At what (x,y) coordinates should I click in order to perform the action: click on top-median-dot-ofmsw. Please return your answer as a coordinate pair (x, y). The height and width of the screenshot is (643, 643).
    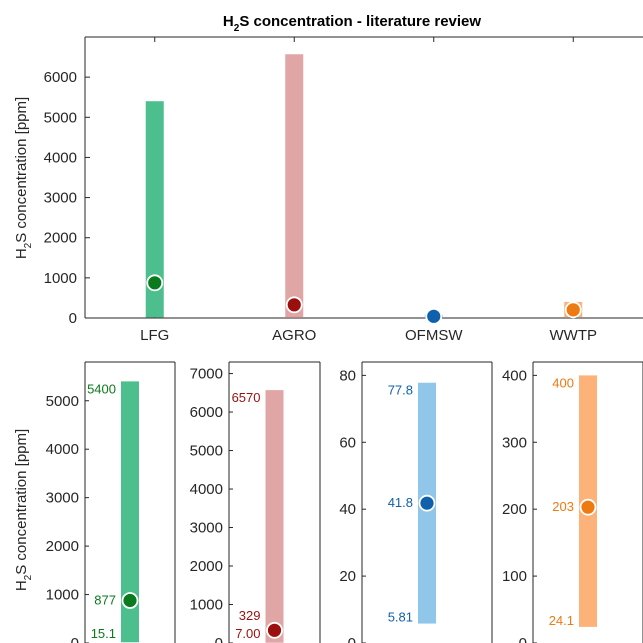
    Looking at the image, I should click on (434, 316).